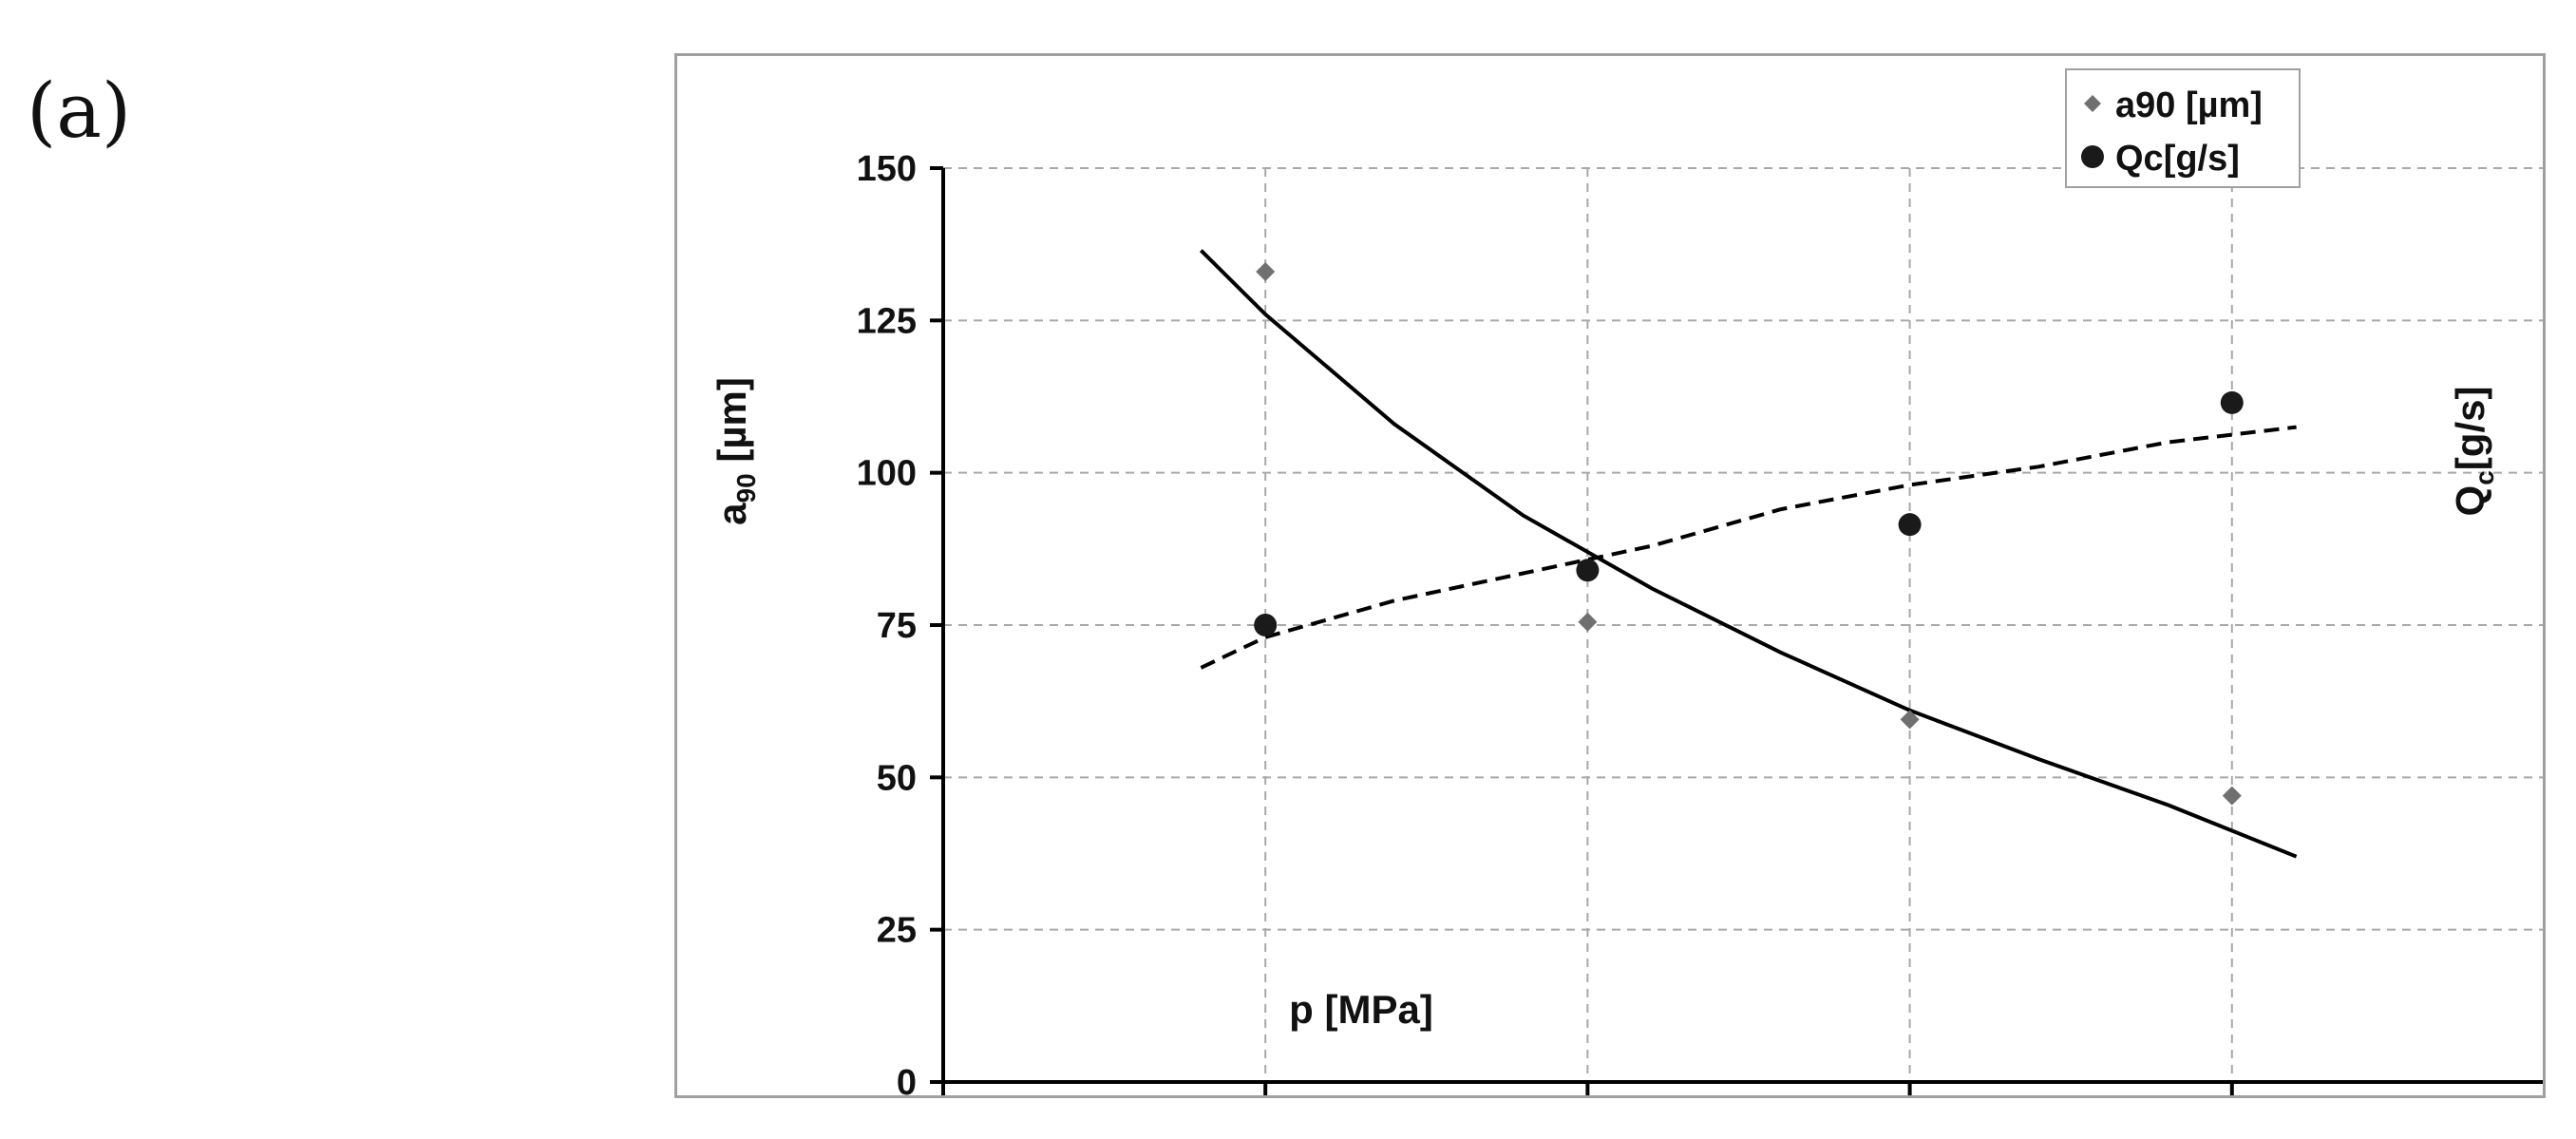 Image resolution: width=2576 pixels, height=1139 pixels. I want to click on right-axis-title-main: Q, so click(2470, 501).